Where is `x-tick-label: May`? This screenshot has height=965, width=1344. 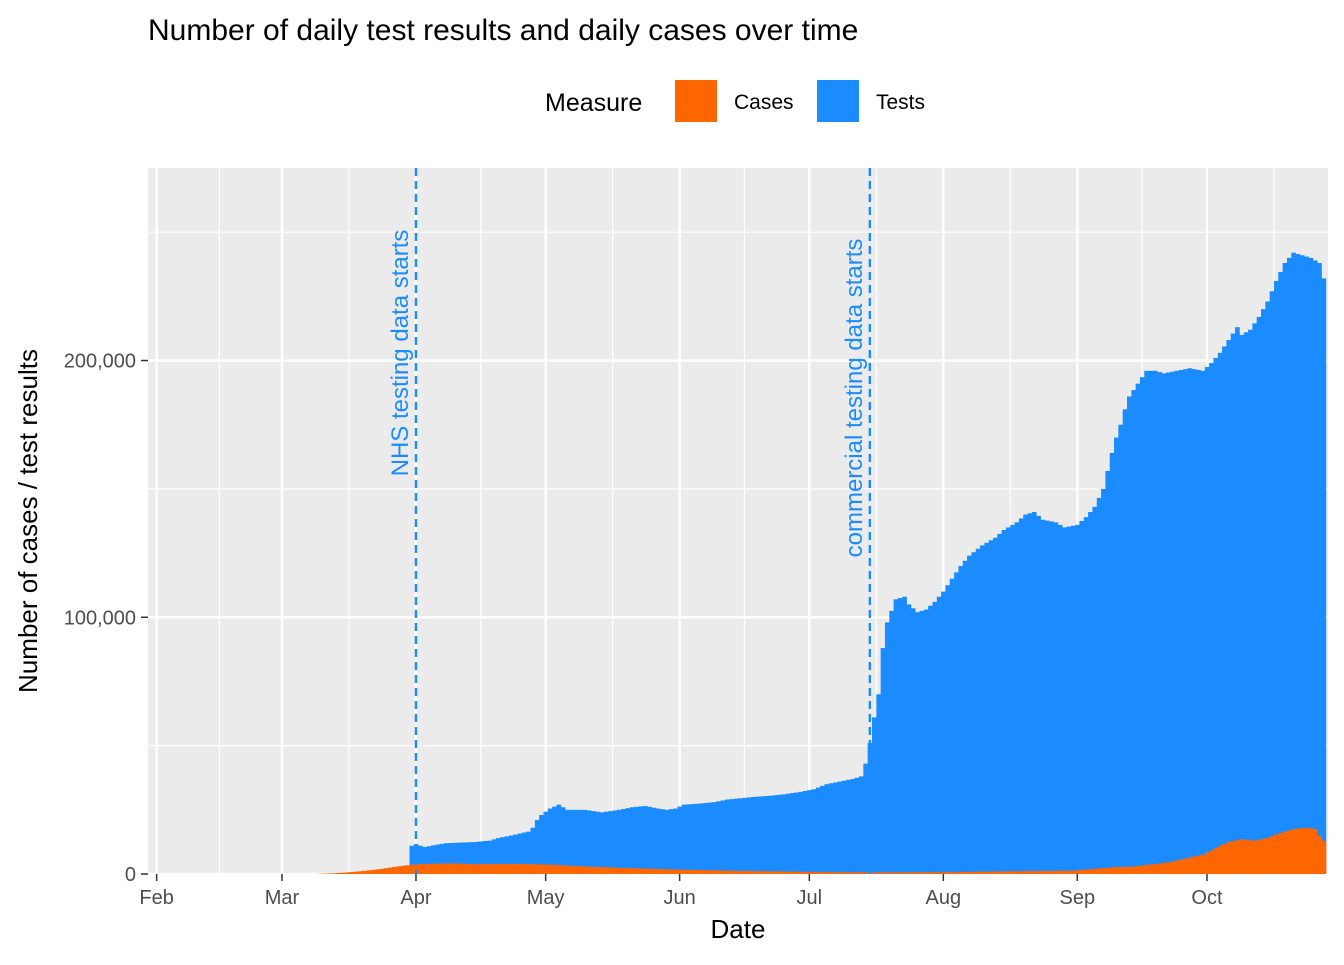
x-tick-label: May is located at coordinates (546, 898).